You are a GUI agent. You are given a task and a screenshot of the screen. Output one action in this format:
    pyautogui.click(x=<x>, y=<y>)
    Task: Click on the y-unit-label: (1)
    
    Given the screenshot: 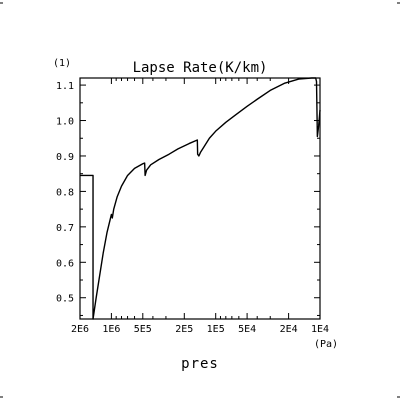 What is the action you would take?
    pyautogui.click(x=62, y=63)
    